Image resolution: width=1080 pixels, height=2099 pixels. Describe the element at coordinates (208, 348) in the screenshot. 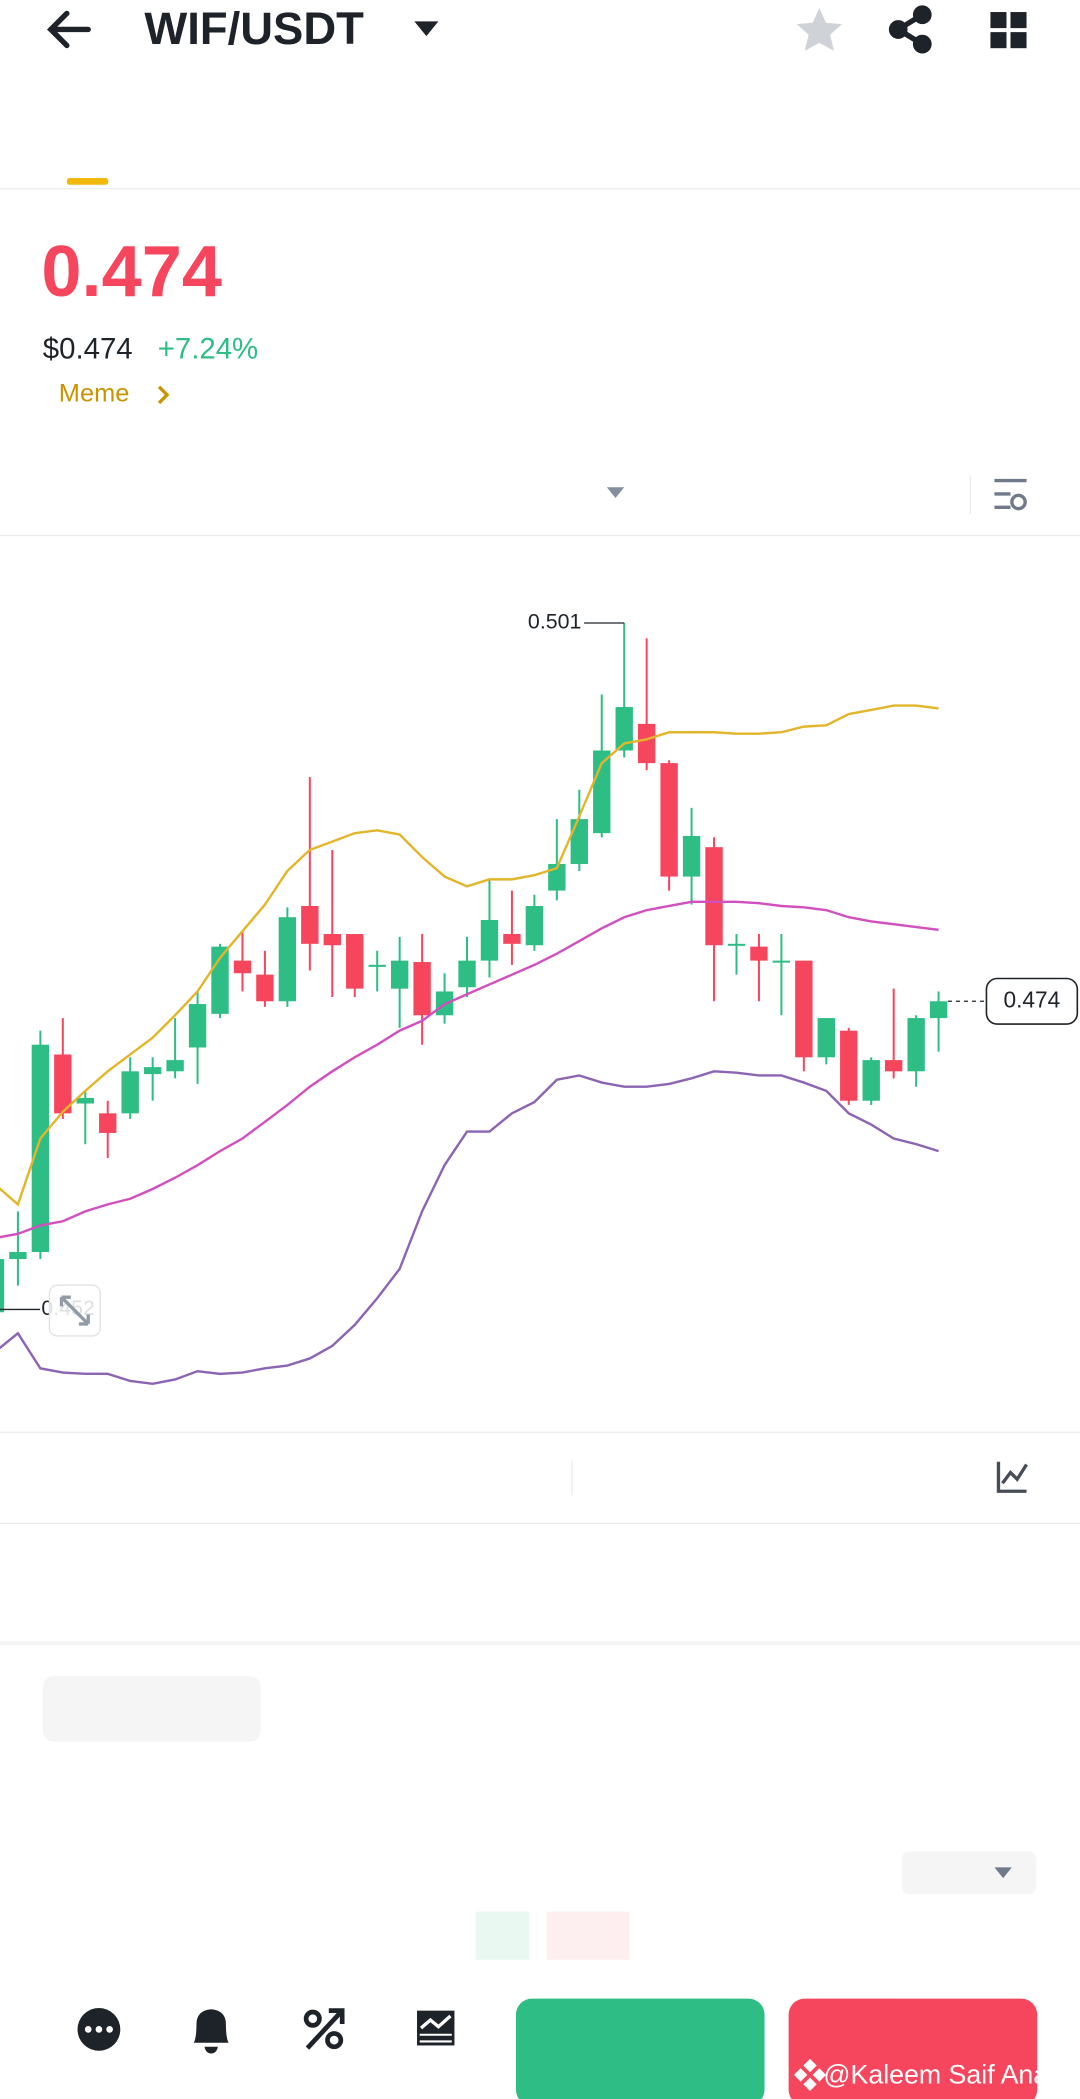

I see `price-change: +7.24%` at that location.